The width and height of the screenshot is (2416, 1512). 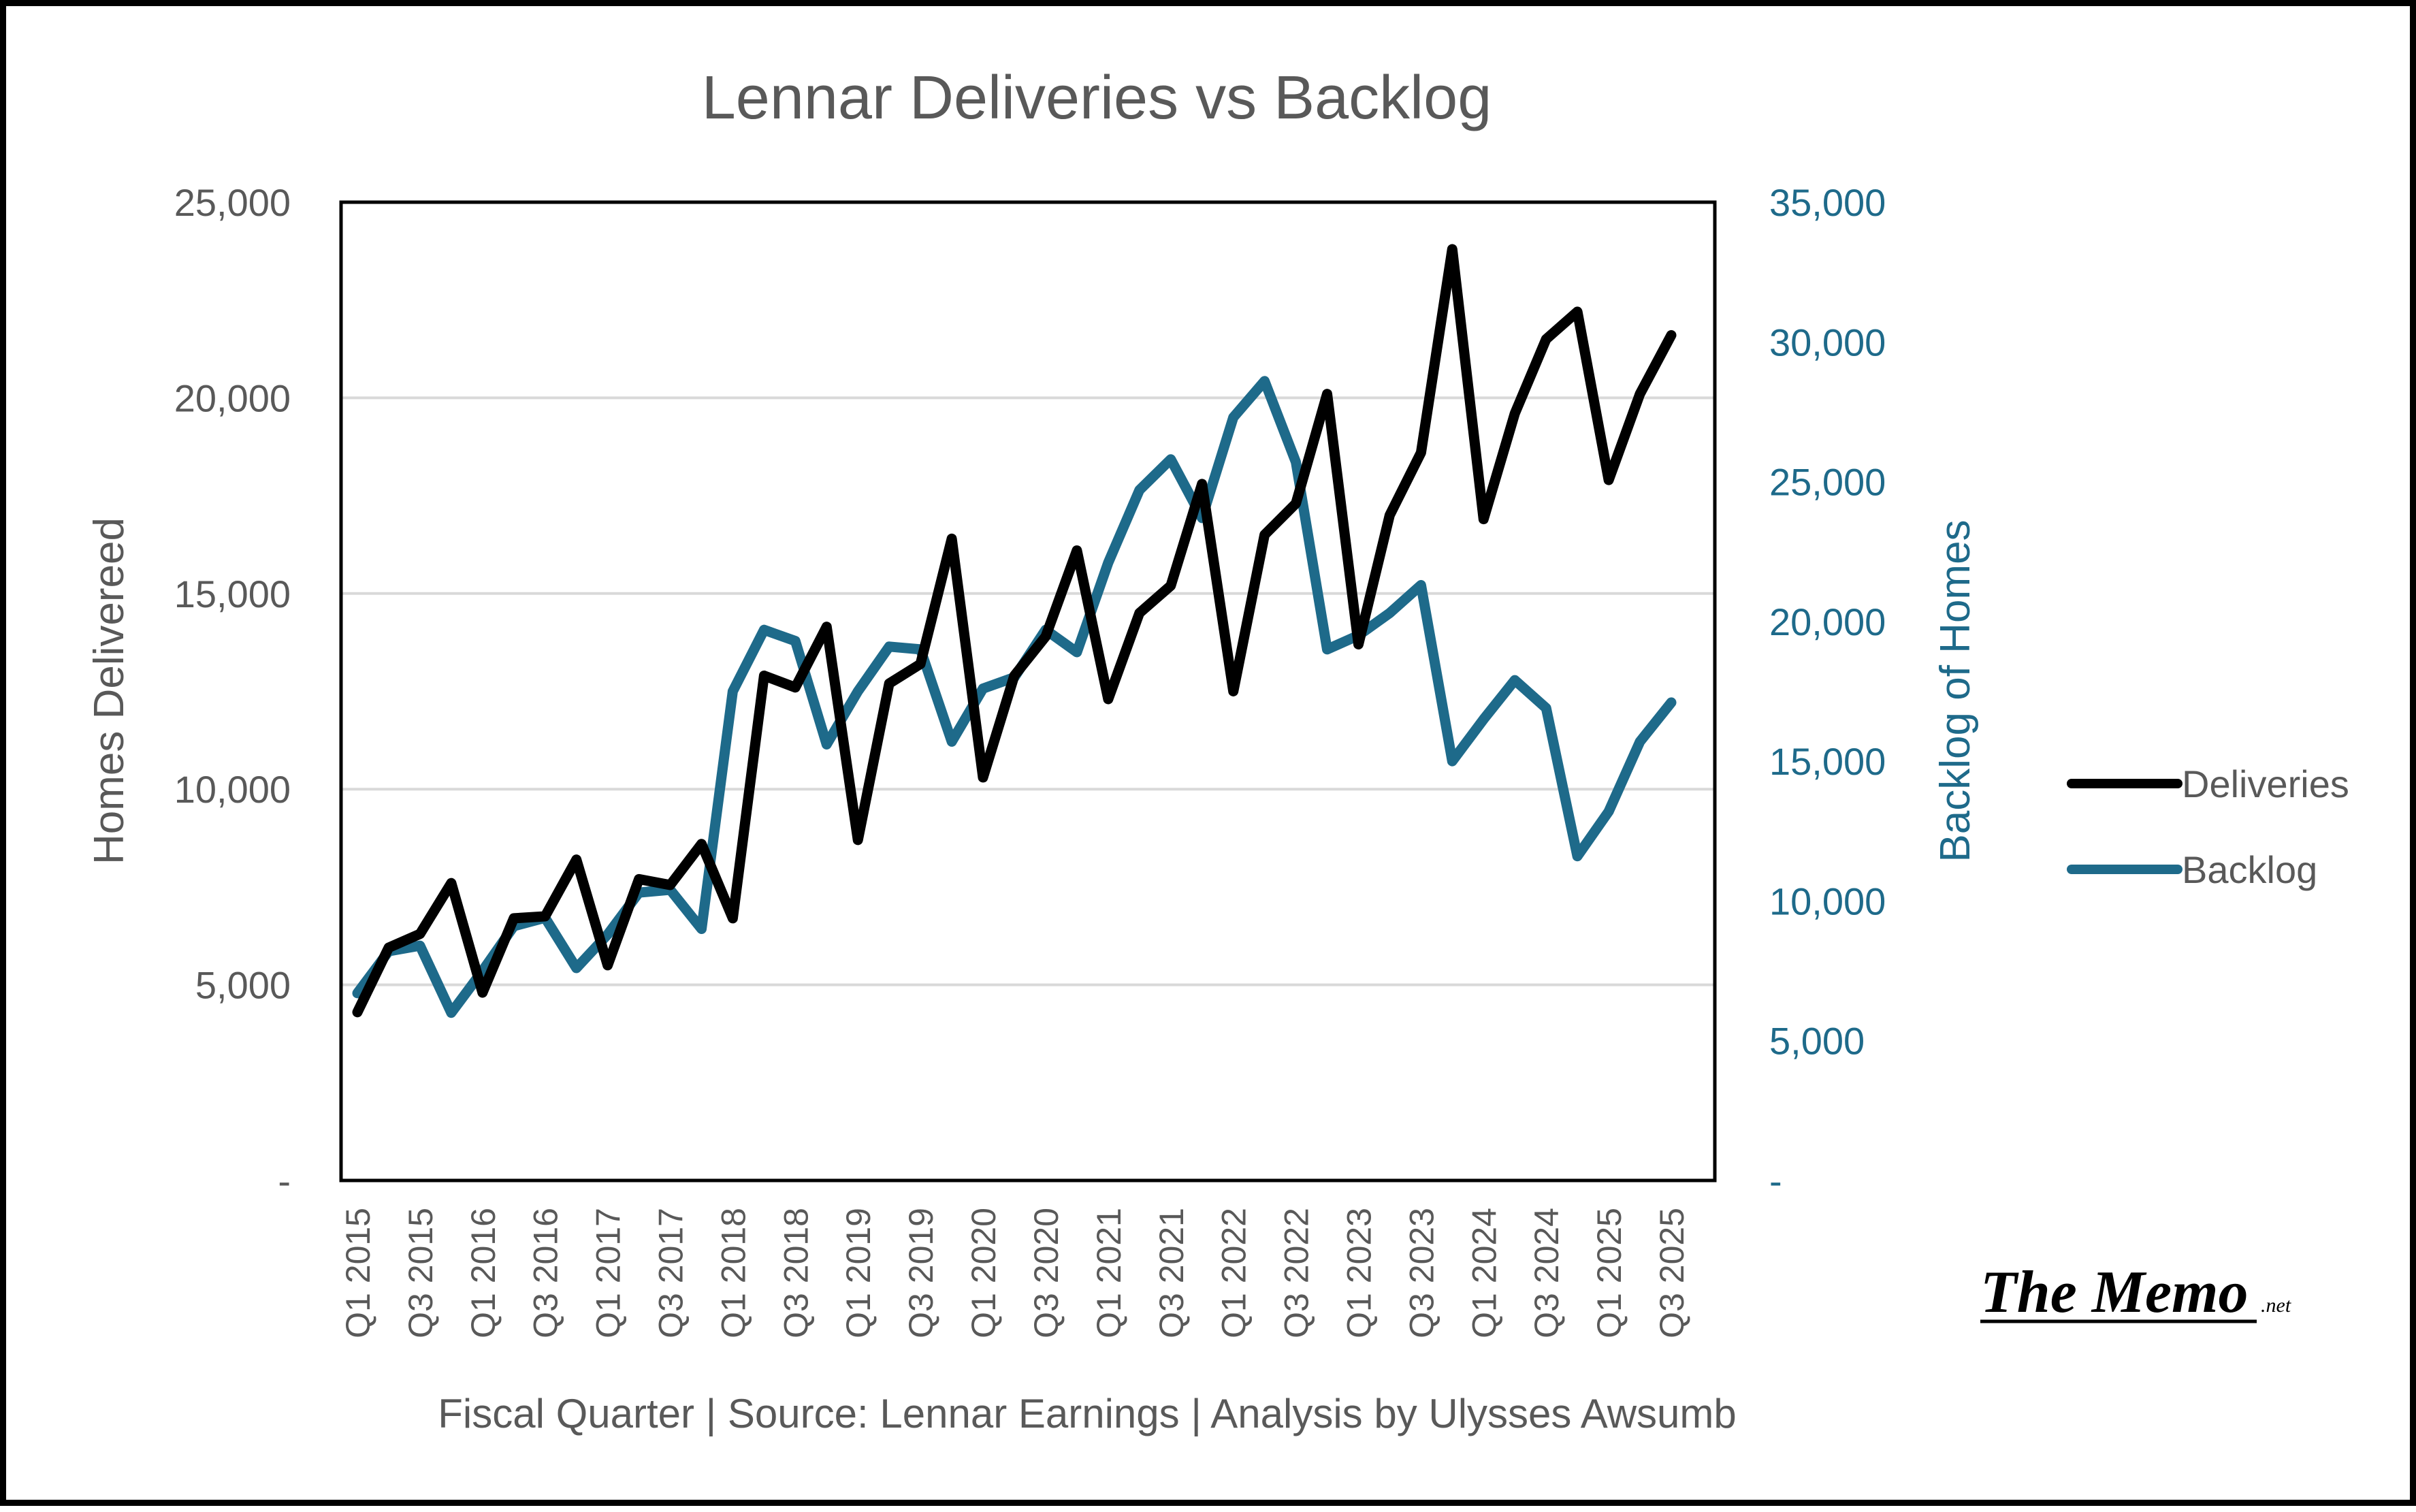 What do you see at coordinates (1827, 901) in the screenshot?
I see `y-tick-label-right: 10,000` at bounding box center [1827, 901].